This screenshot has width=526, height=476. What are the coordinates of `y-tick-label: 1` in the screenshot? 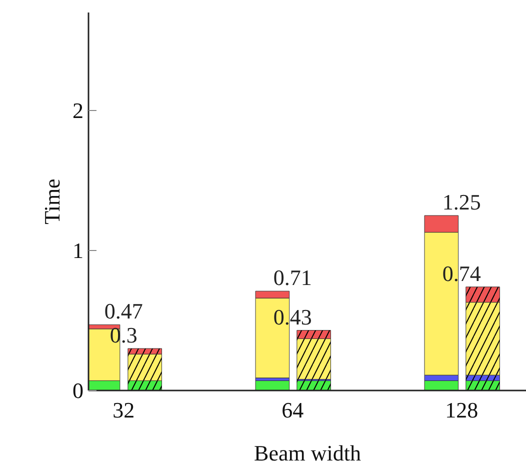 It's located at (78, 250).